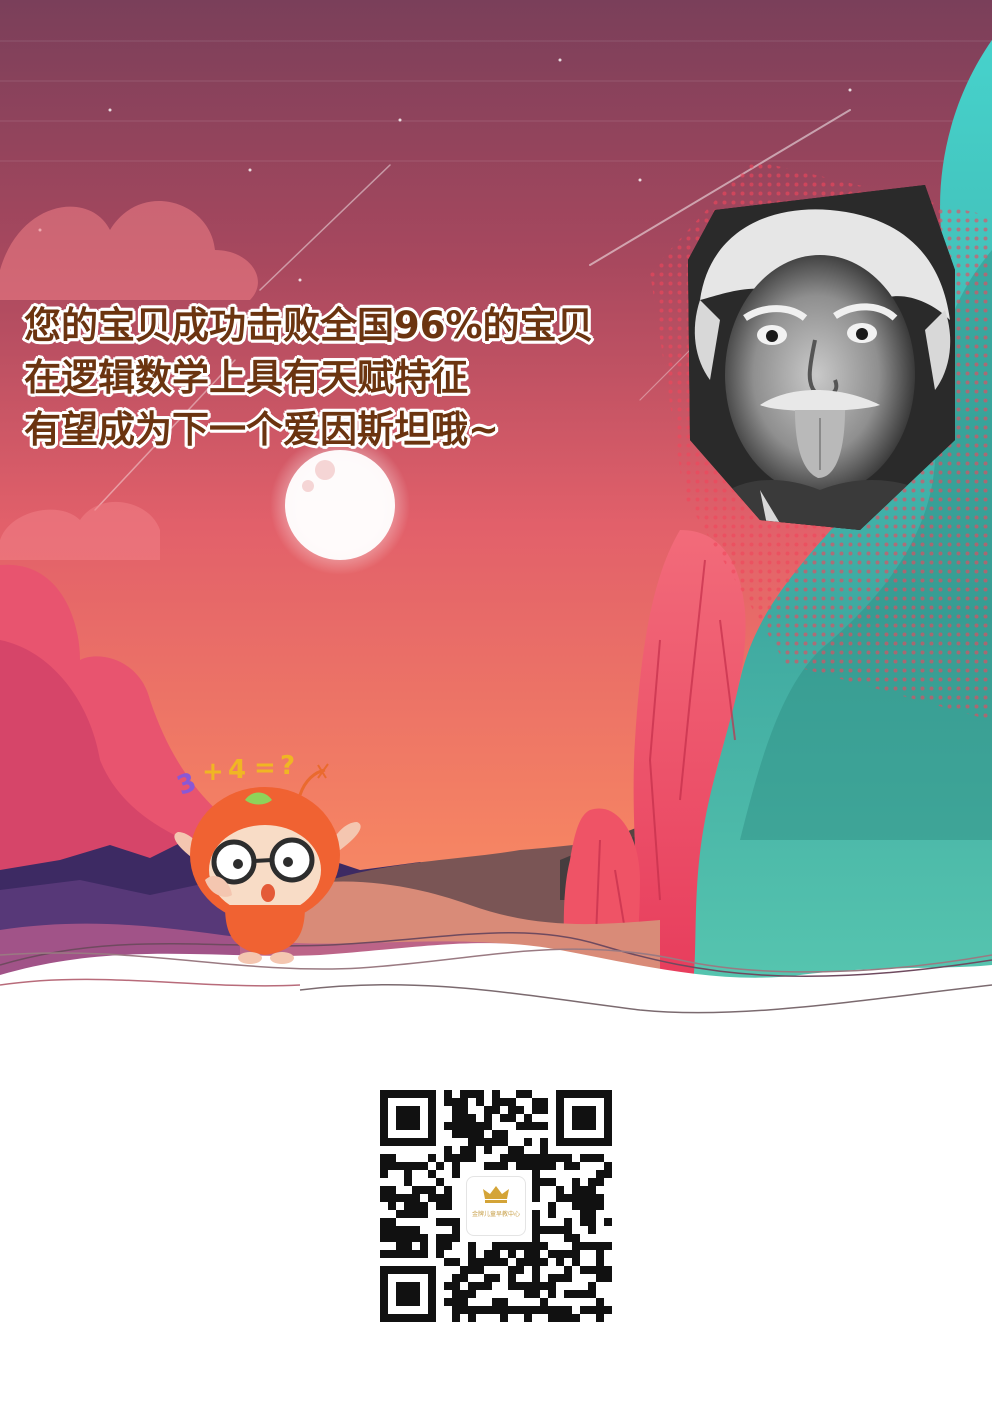 The height and width of the screenshot is (1403, 992). Describe the element at coordinates (246, 377) in the screenshot. I see `headline-line-2: 在逻辑数学上具有天赋特征` at that location.